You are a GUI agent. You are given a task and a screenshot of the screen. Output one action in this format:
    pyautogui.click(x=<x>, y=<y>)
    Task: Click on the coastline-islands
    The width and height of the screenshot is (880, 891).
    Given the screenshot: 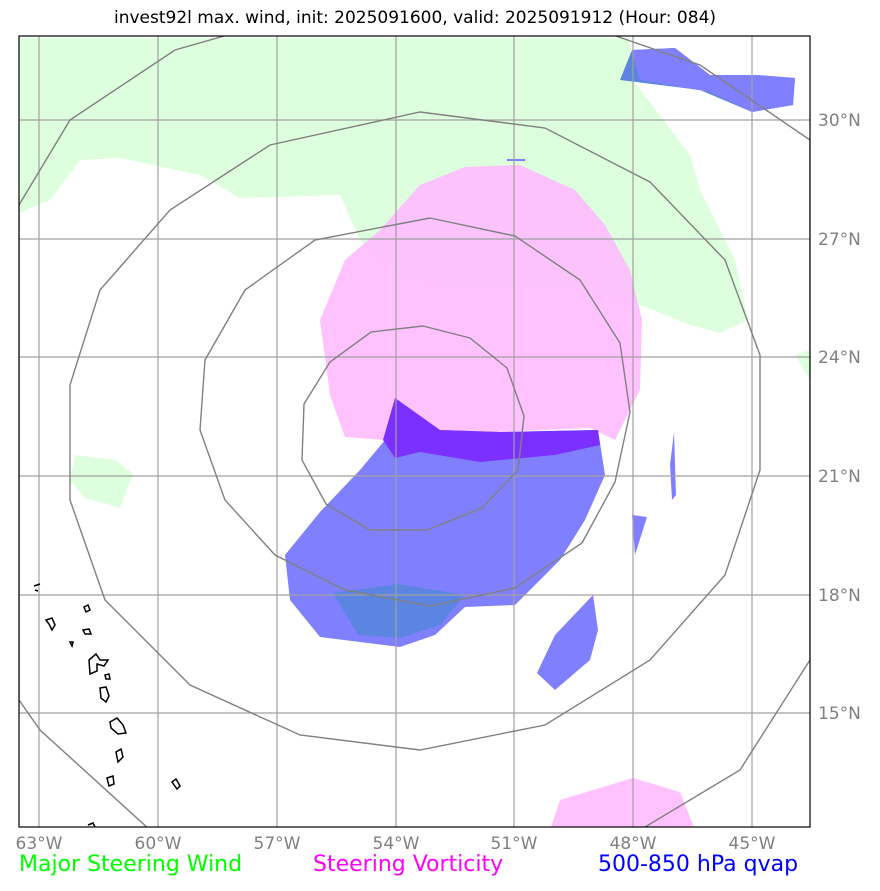 What is the action you would take?
    pyautogui.click(x=107, y=705)
    